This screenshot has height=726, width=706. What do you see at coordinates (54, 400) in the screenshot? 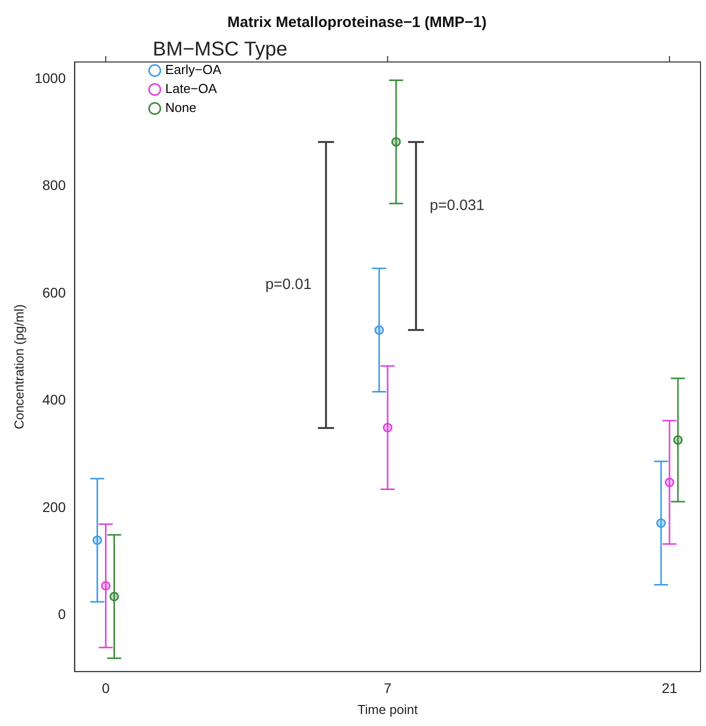
I see `y-tick-label: 400` at bounding box center [54, 400].